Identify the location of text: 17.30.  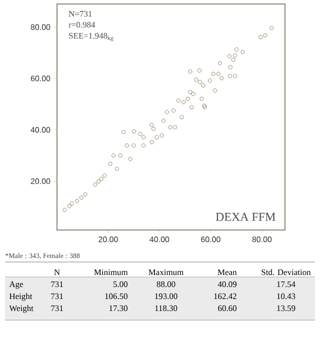
(118, 308).